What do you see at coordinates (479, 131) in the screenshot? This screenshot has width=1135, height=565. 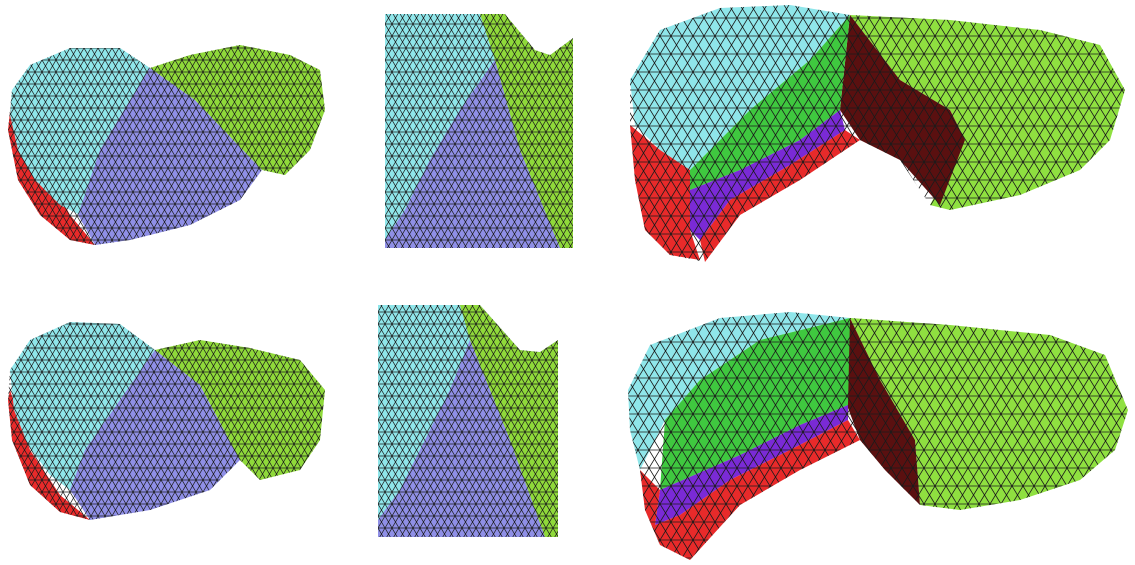 I see `top-zoom-mesh` at bounding box center [479, 131].